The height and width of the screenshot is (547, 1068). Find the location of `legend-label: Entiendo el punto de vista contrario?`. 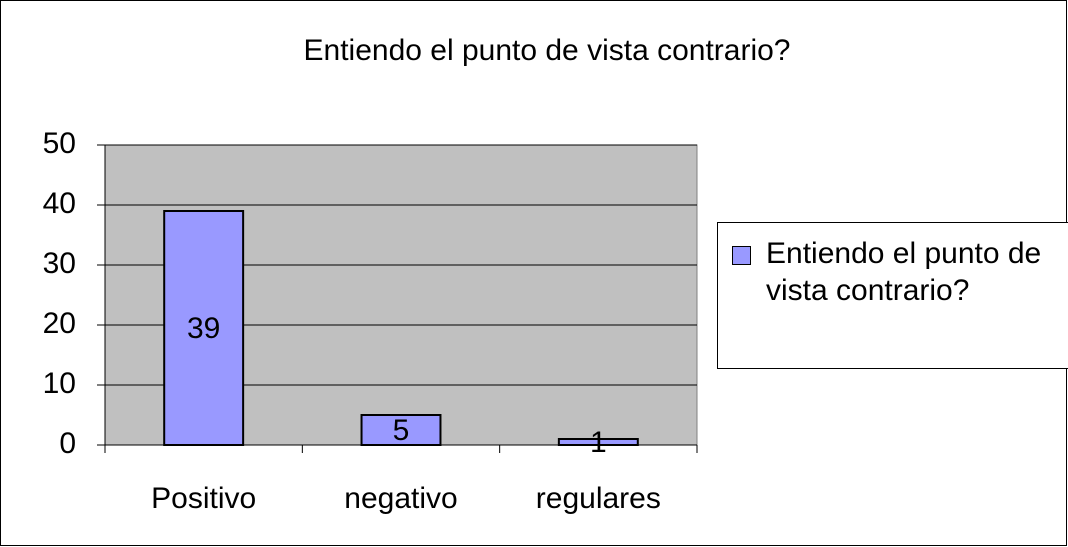

legend-label: Entiendo el punto de vista contrario? is located at coordinates (904, 272).